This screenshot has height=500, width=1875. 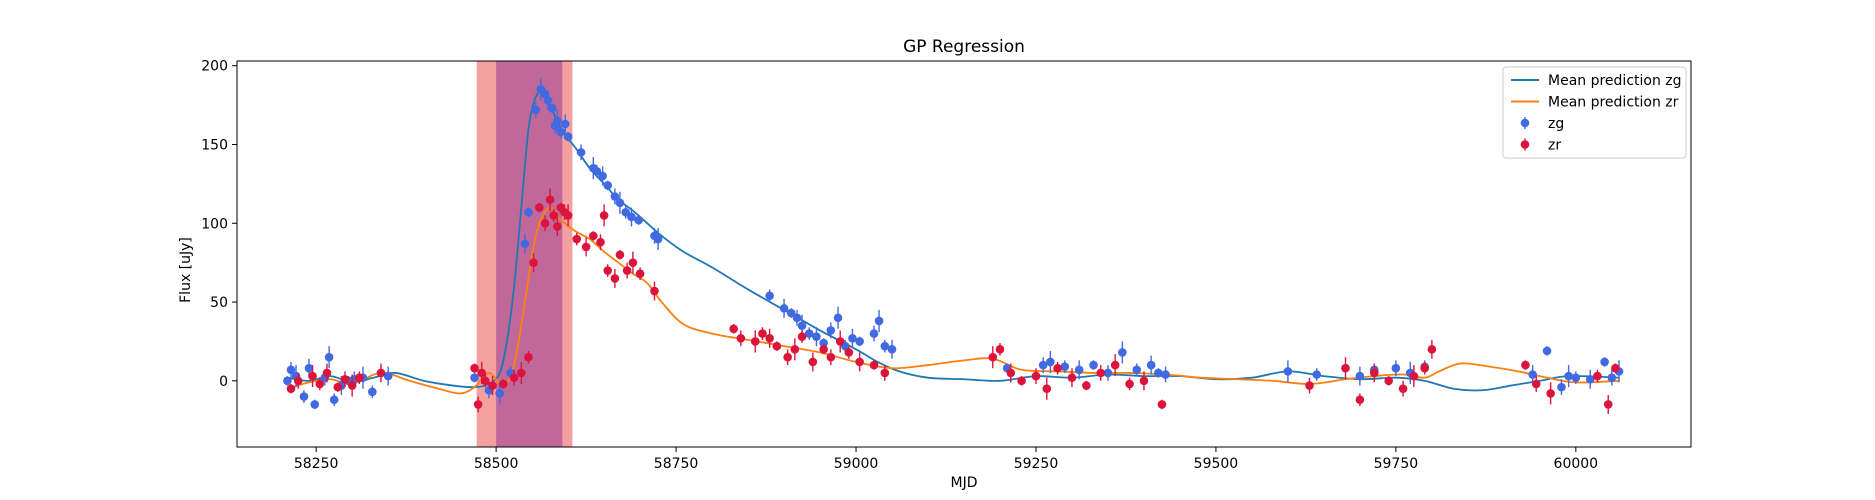 What do you see at coordinates (856, 464) in the screenshot?
I see `x-tick-label: 59000` at bounding box center [856, 464].